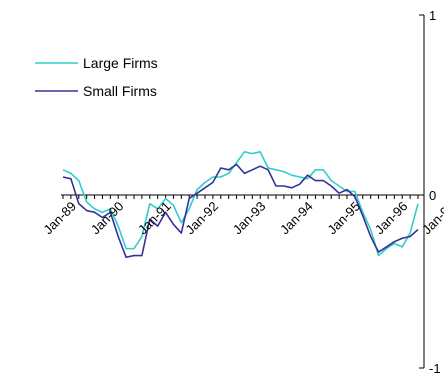 The image size is (444, 383). Describe the element at coordinates (59, 218) in the screenshot. I see `x-tick-label: Jan-89` at that location.